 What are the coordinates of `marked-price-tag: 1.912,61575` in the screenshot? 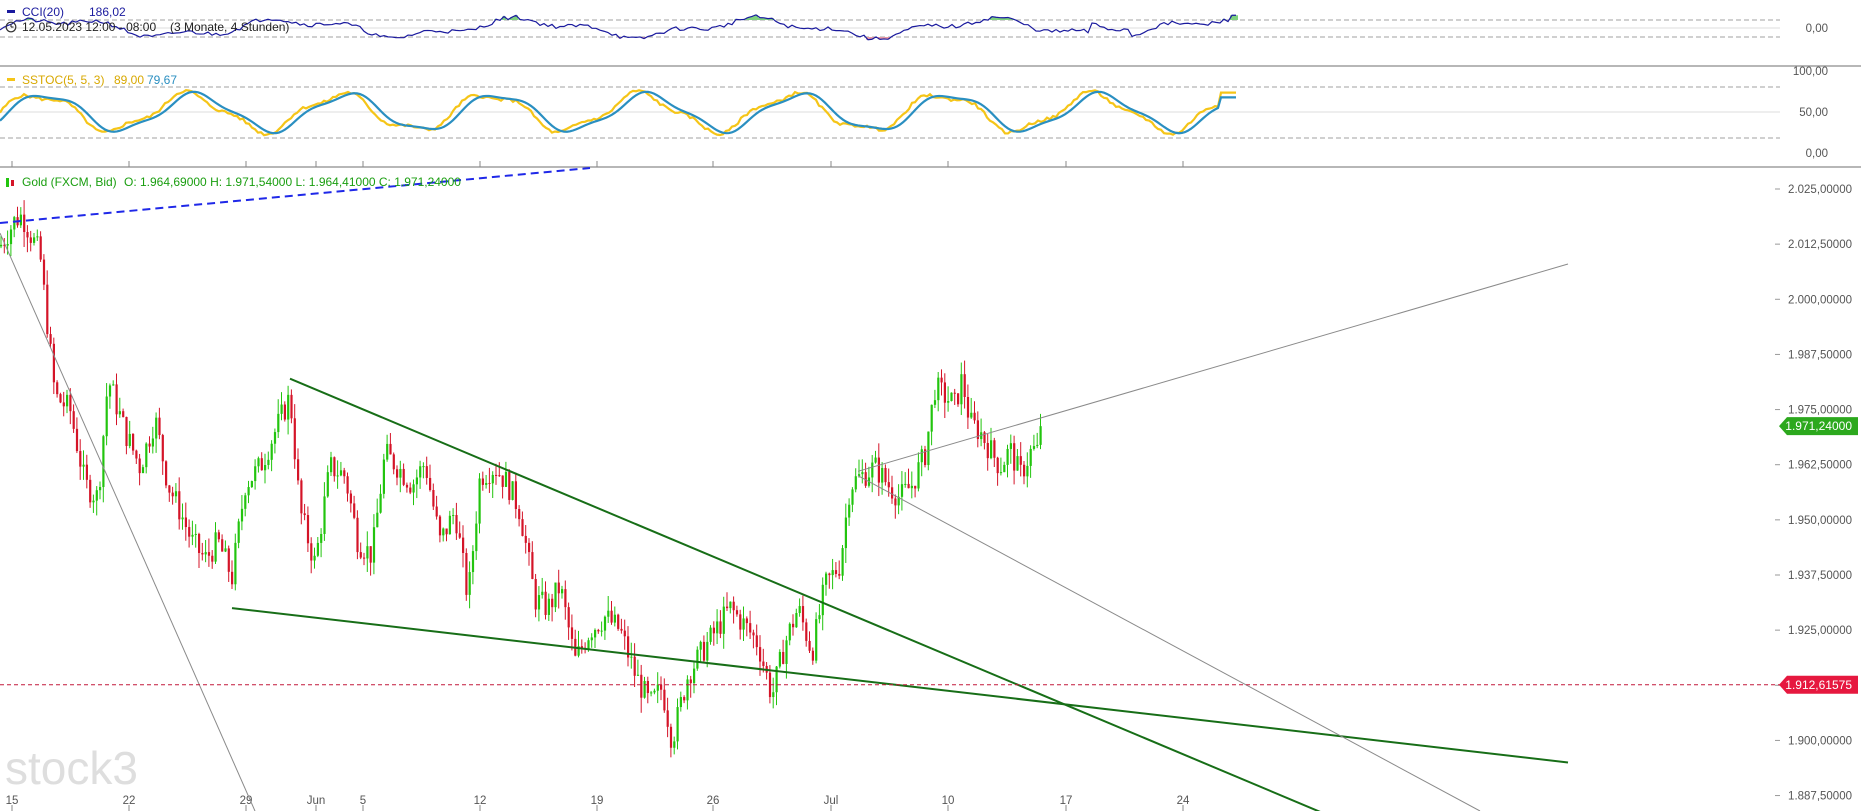 It's located at (1818, 684).